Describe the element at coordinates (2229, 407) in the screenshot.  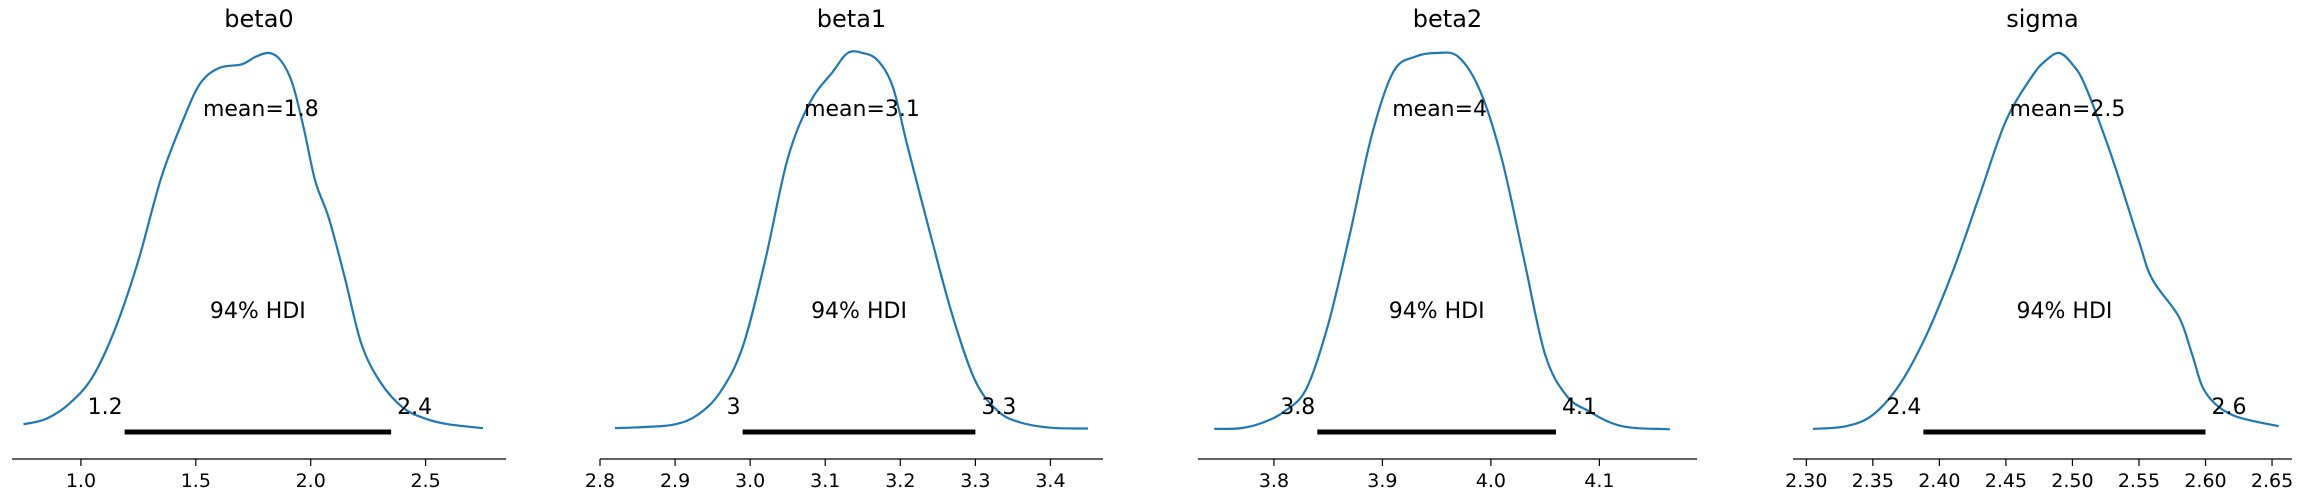
I see `hdi-high-label: 2.6` at that location.